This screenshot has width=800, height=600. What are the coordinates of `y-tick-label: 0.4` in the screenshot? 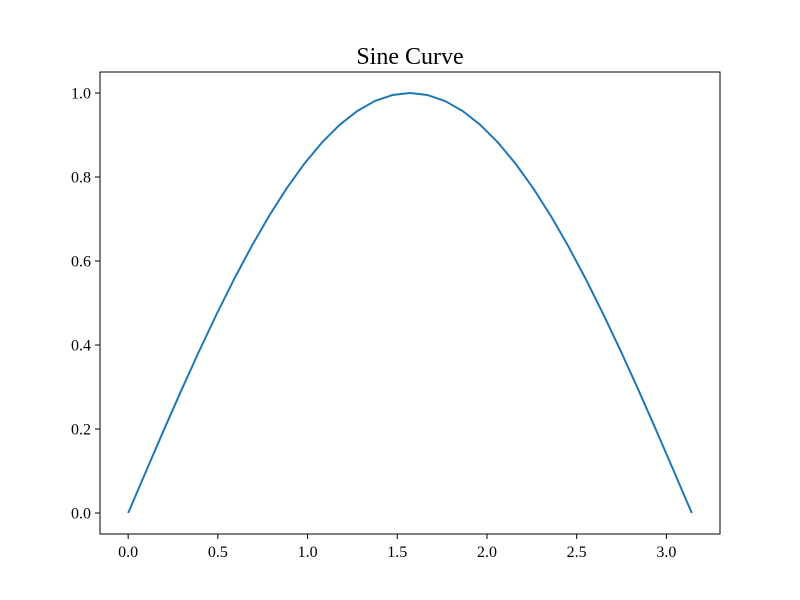 It's located at (81, 346).